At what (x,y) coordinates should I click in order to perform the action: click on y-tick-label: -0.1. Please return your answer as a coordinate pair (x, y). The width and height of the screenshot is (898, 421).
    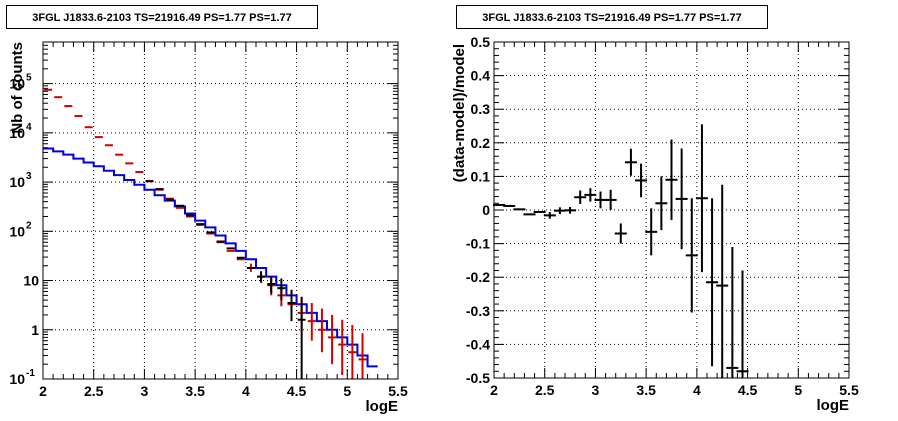
    Looking at the image, I should click on (478, 244).